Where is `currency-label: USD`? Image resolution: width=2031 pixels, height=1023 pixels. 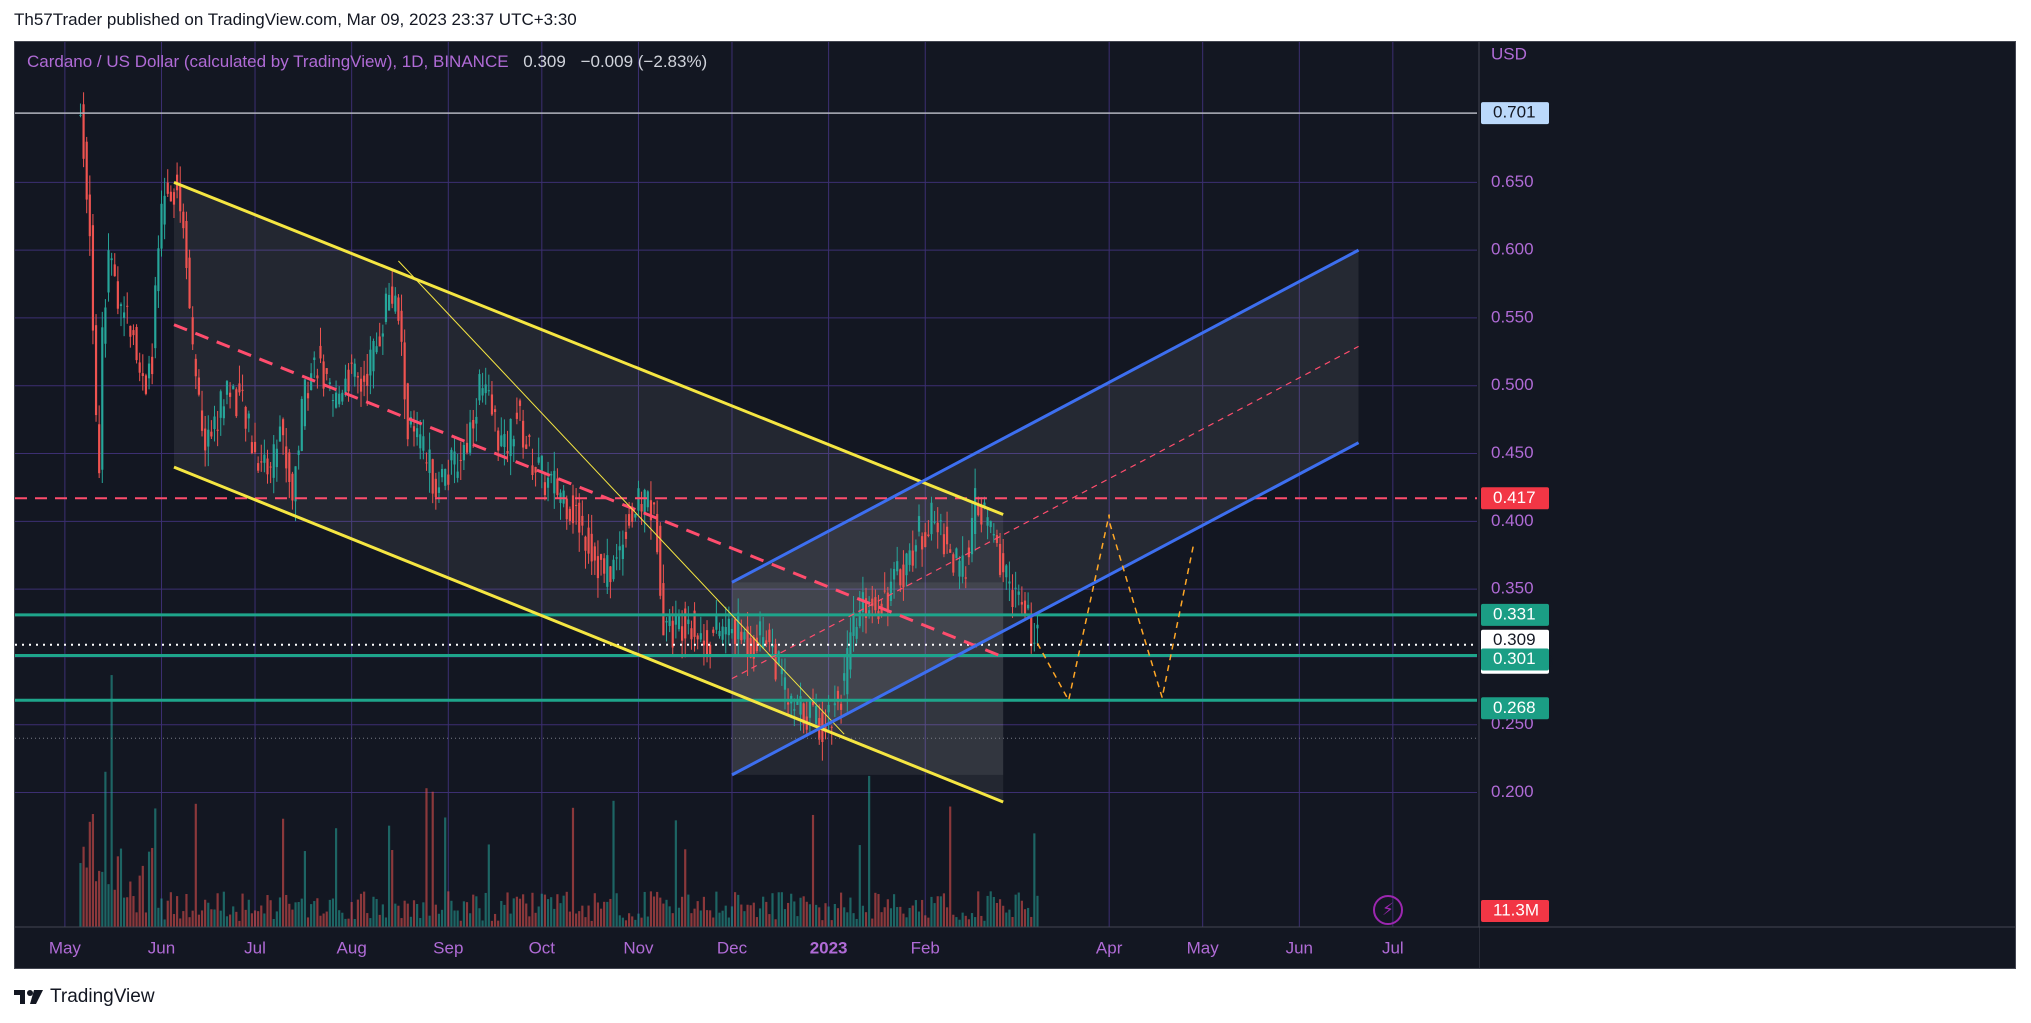 currency-label: USD is located at coordinates (1509, 53).